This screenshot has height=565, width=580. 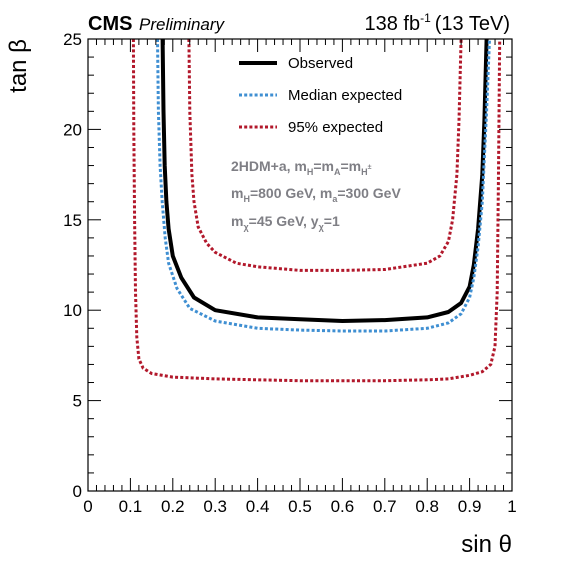 I want to click on x-tick-label: 0.6, so click(x=343, y=506).